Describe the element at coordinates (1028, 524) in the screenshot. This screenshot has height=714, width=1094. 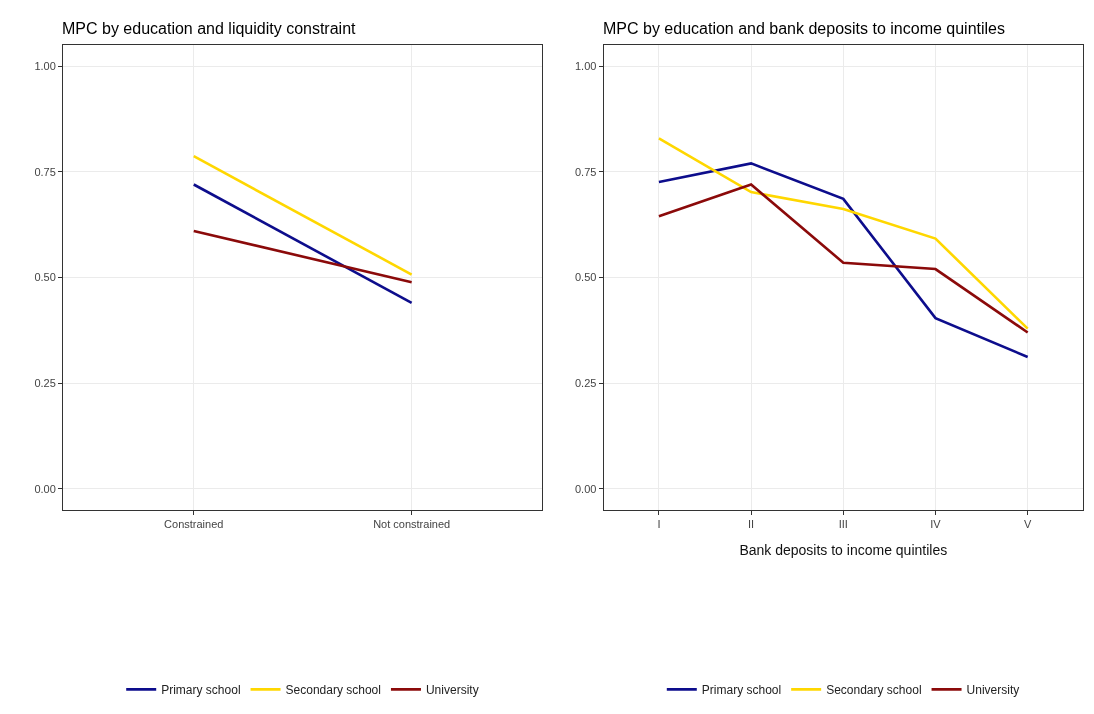
I see `x-tick-label: V` at that location.